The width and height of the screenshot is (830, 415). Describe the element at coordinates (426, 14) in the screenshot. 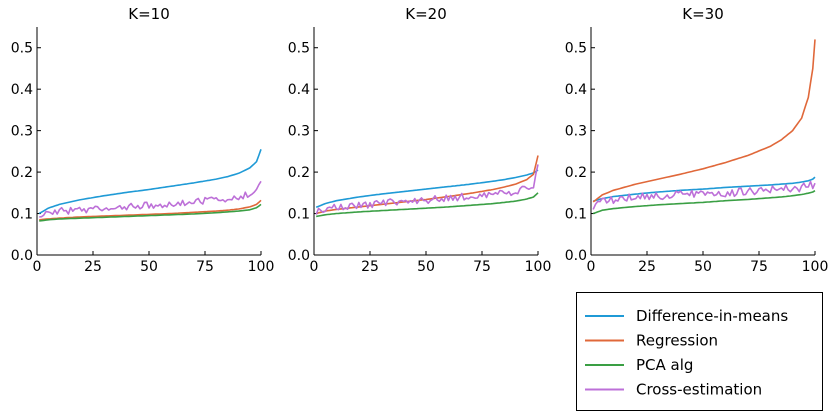

I see `panel-title: K=20` at that location.